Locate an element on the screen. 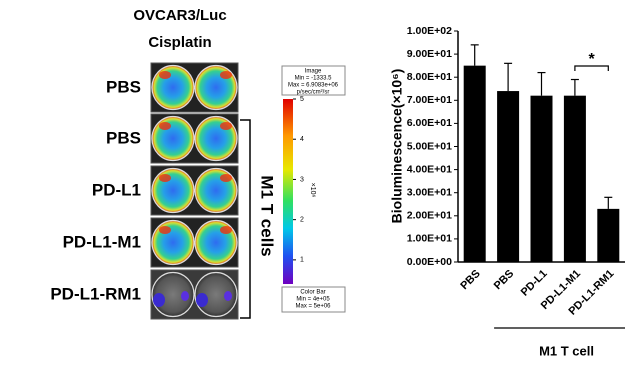  y-tick-label: 5.00E+01 is located at coordinates (429, 146).